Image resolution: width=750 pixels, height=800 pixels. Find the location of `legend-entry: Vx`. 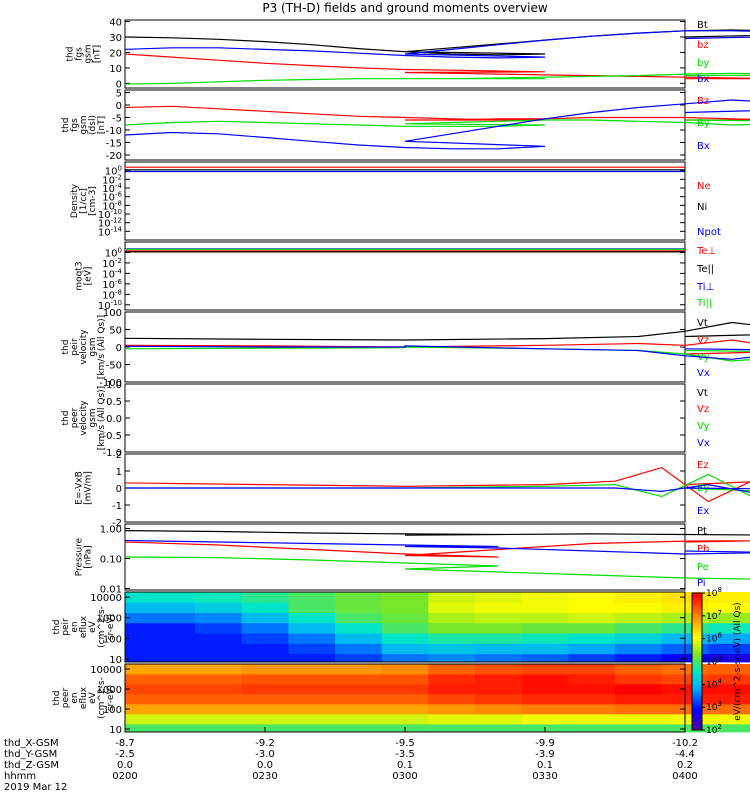

legend-entry: Vx is located at coordinates (703, 443).